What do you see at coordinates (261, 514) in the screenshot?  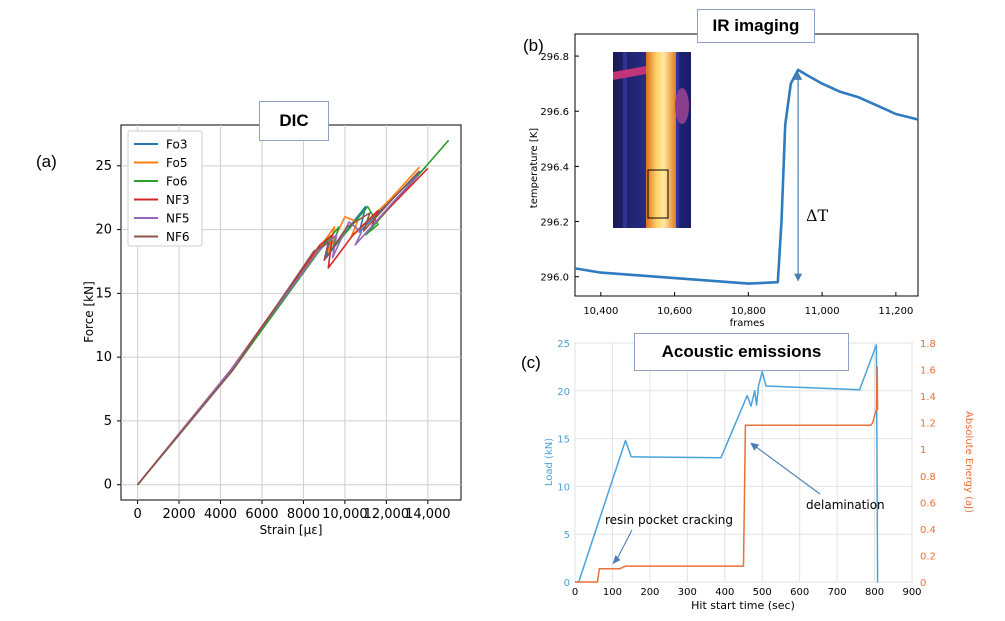 I see `dic-x-tick-label: 6000` at bounding box center [261, 514].